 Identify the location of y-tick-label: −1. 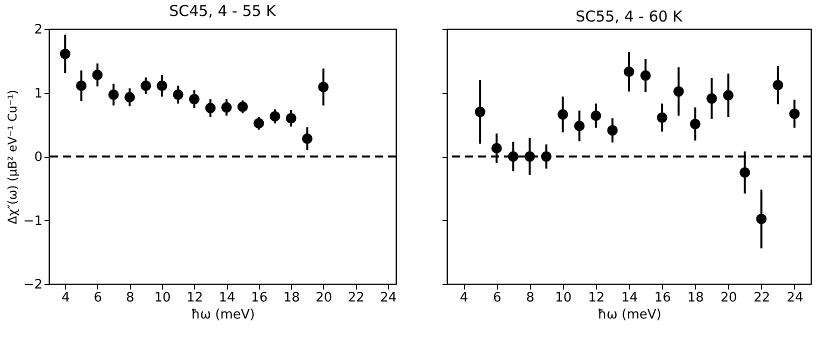
(32, 221).